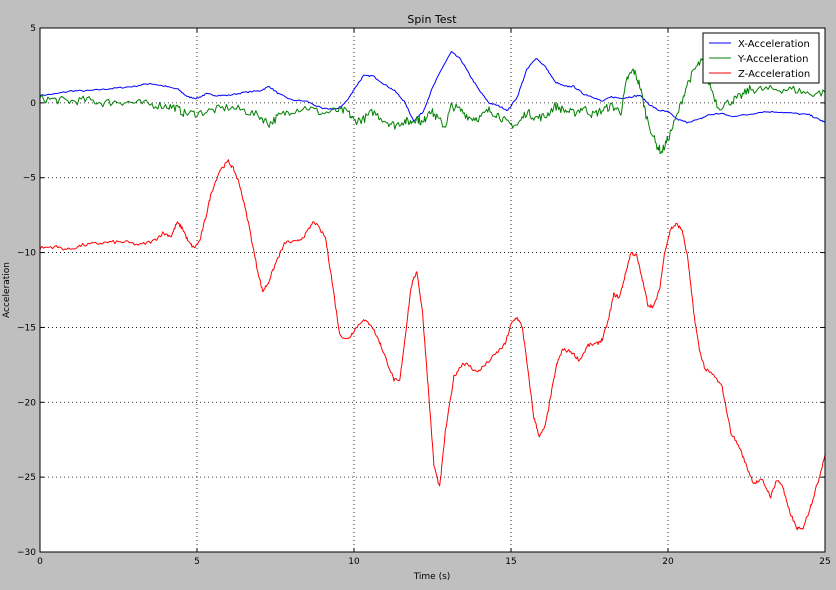  I want to click on legend-label: Z-Acceleration, so click(774, 74).